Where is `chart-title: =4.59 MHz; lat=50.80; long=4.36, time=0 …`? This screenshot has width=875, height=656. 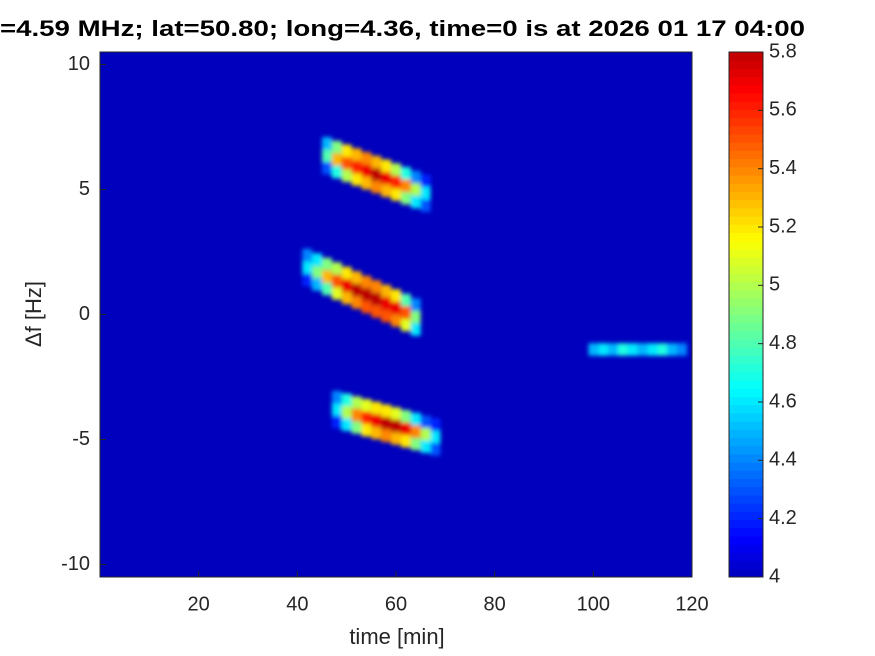 chart-title: =4.59 MHz; lat=50.80; long=4.36, time=0 … is located at coordinates (402, 28).